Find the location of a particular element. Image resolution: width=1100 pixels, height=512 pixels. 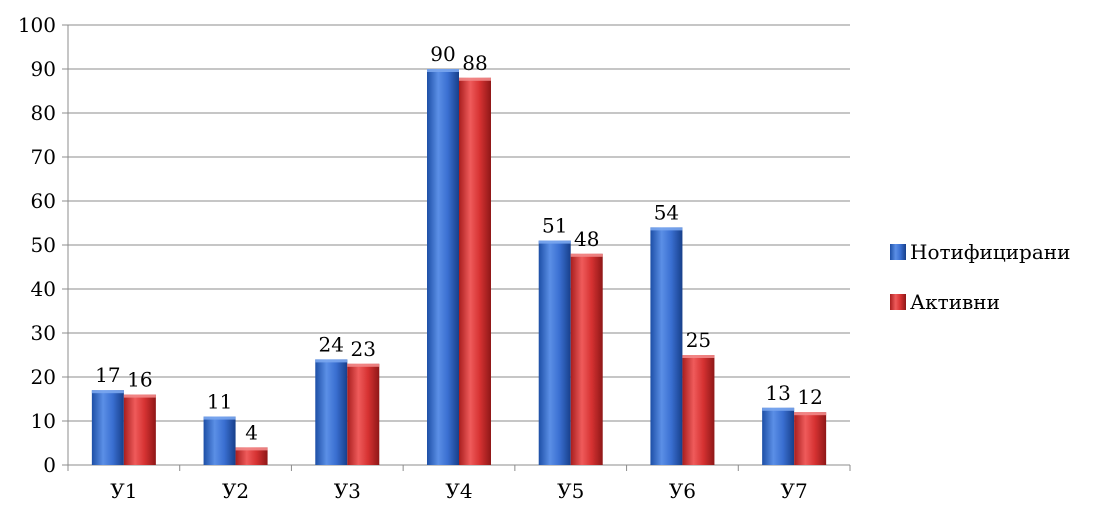

data-label: 17 is located at coordinates (107, 375).